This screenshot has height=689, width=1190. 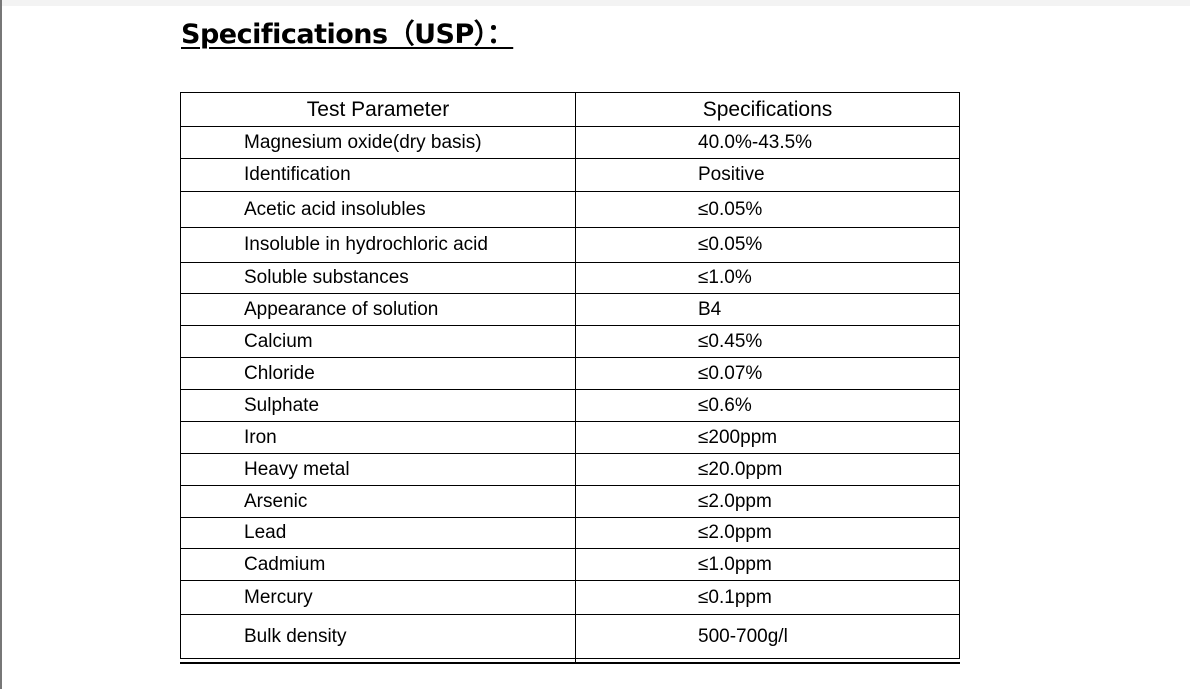 I want to click on table-row: Lead ≤2.0ppm, so click(x=570, y=533).